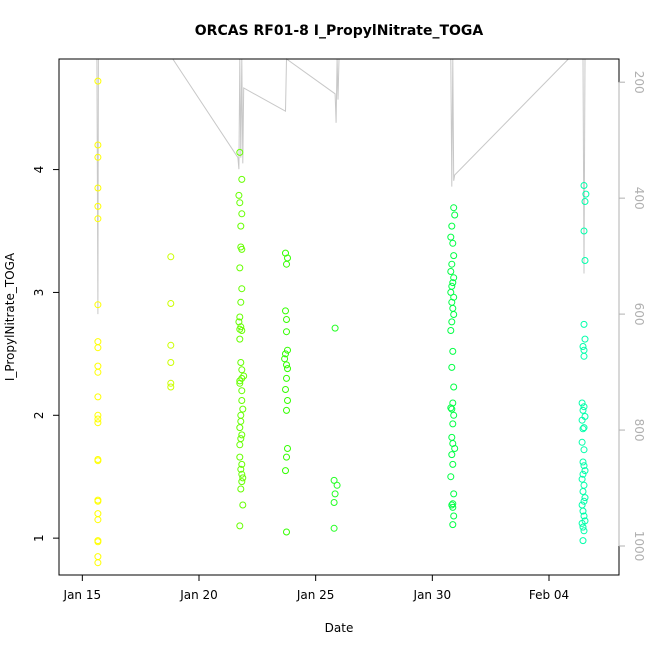  I want to click on x-tick-label: Jan 25, so click(315, 595).